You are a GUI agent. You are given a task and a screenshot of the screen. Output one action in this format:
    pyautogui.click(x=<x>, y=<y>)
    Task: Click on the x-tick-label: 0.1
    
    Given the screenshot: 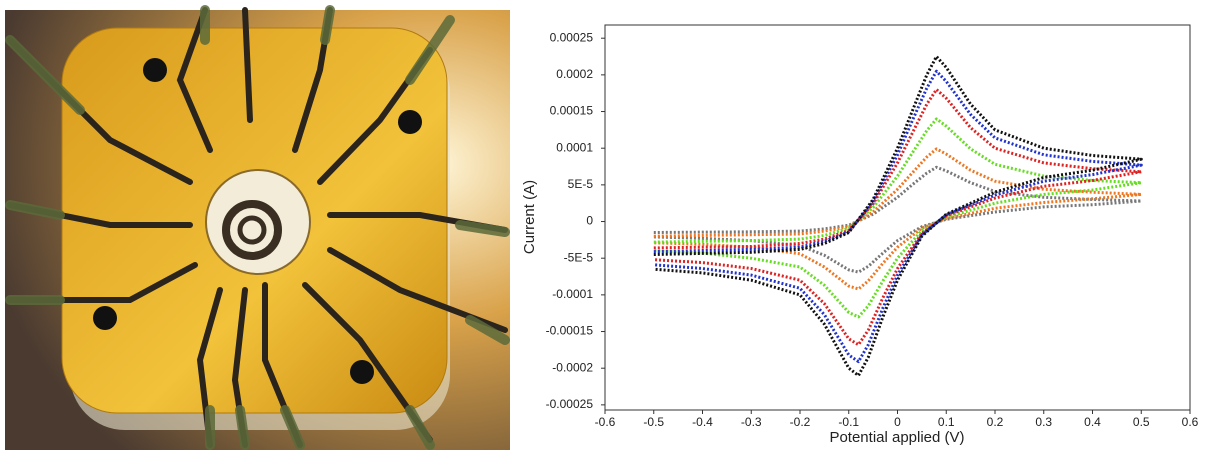 What is the action you would take?
    pyautogui.click(x=946, y=422)
    